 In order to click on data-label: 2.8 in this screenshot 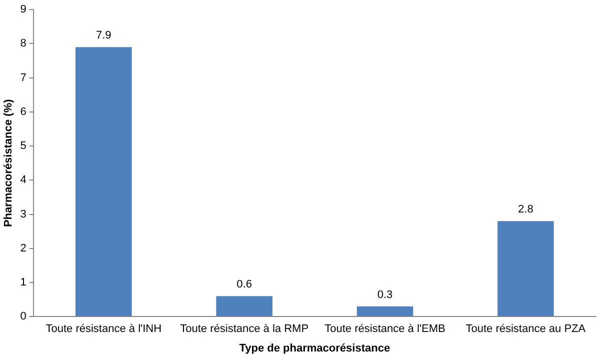, I will do `click(526, 210)`.